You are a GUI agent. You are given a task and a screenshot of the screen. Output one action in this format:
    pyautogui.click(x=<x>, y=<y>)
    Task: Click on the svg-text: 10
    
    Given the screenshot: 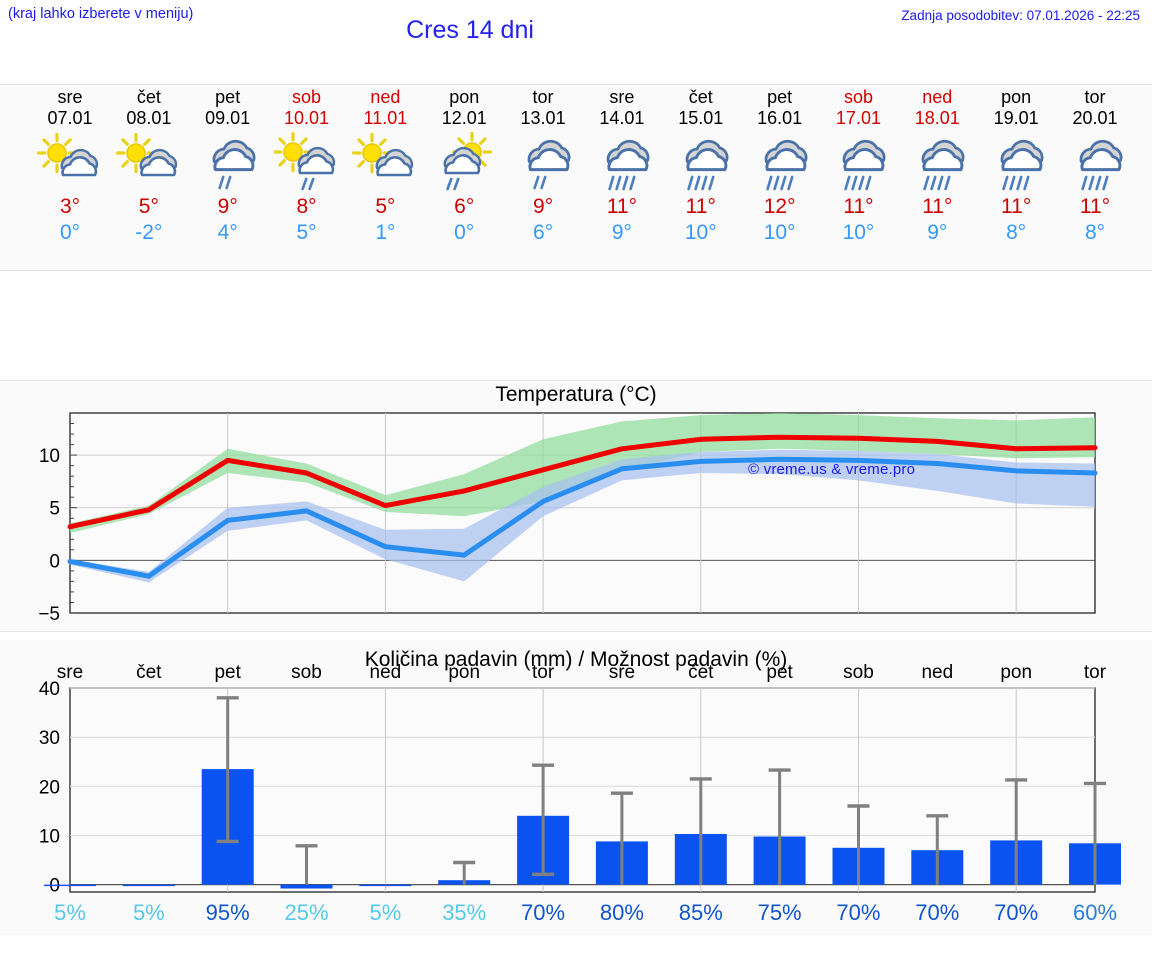 What is the action you would take?
    pyautogui.click(x=49, y=836)
    